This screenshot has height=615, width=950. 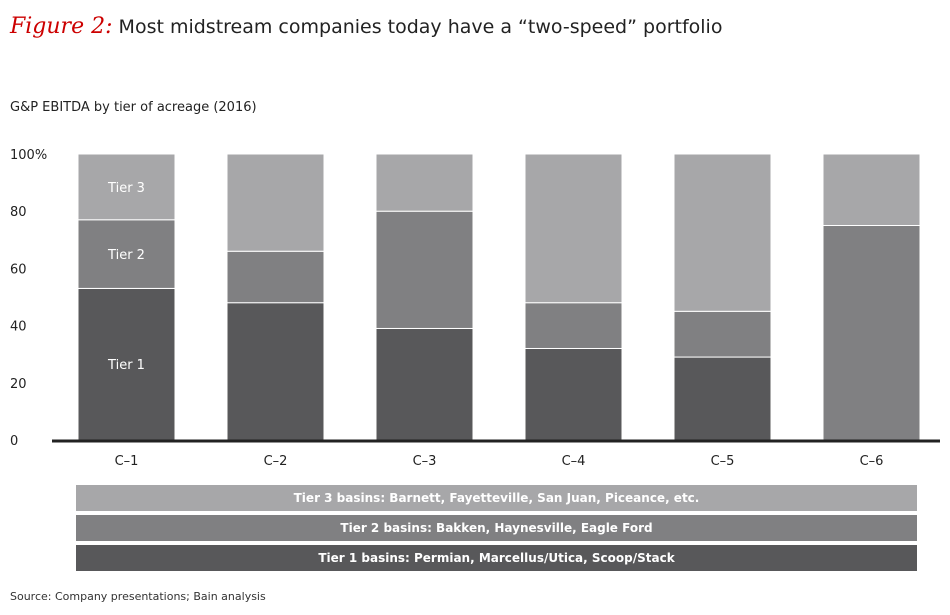 What do you see at coordinates (723, 461) in the screenshot?
I see `x-tick-label: C–5` at bounding box center [723, 461].